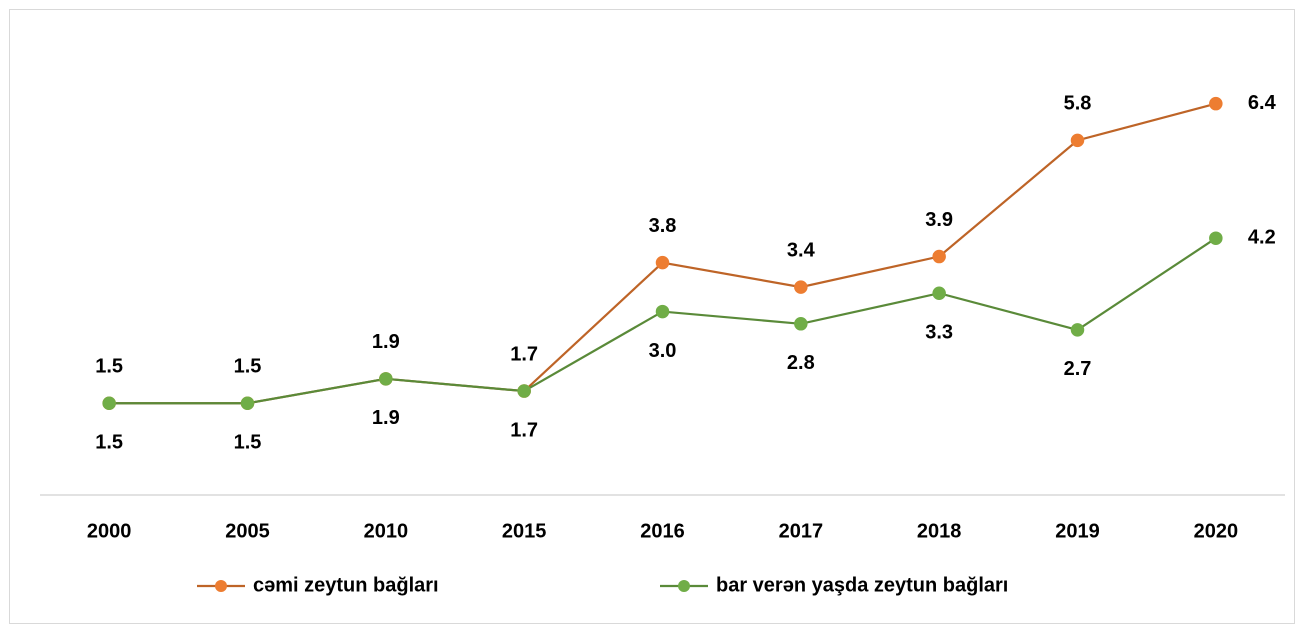  What do you see at coordinates (801, 250) in the screenshot?
I see `data-label: 3.4` at bounding box center [801, 250].